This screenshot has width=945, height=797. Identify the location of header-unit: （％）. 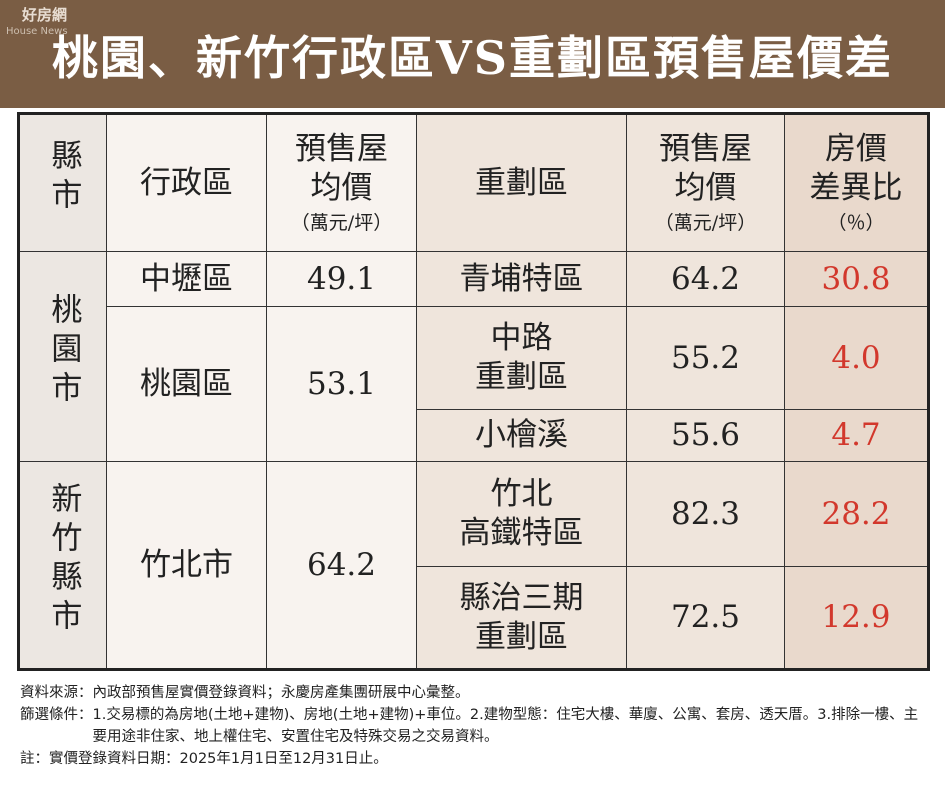
(856, 222).